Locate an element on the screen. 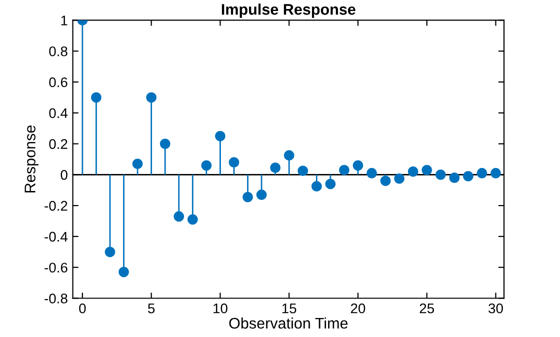 The width and height of the screenshot is (560, 337). chart-title: Impulse Response is located at coordinates (289, 11).